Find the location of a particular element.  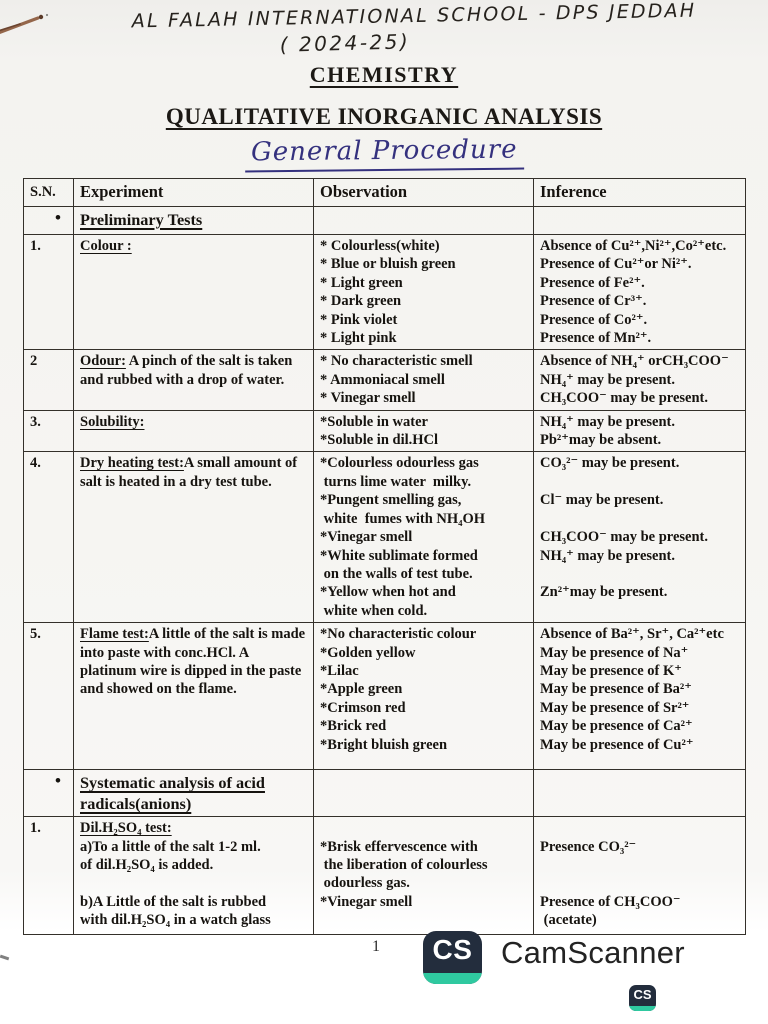

inference-line: Presence CO₃²⁻ is located at coordinates (588, 846).